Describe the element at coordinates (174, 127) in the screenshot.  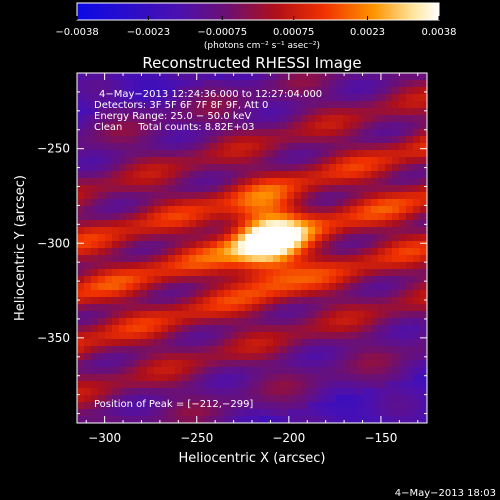
I see `annotation-clean-counts: Clean Total counts: 8.82E+03` at that location.